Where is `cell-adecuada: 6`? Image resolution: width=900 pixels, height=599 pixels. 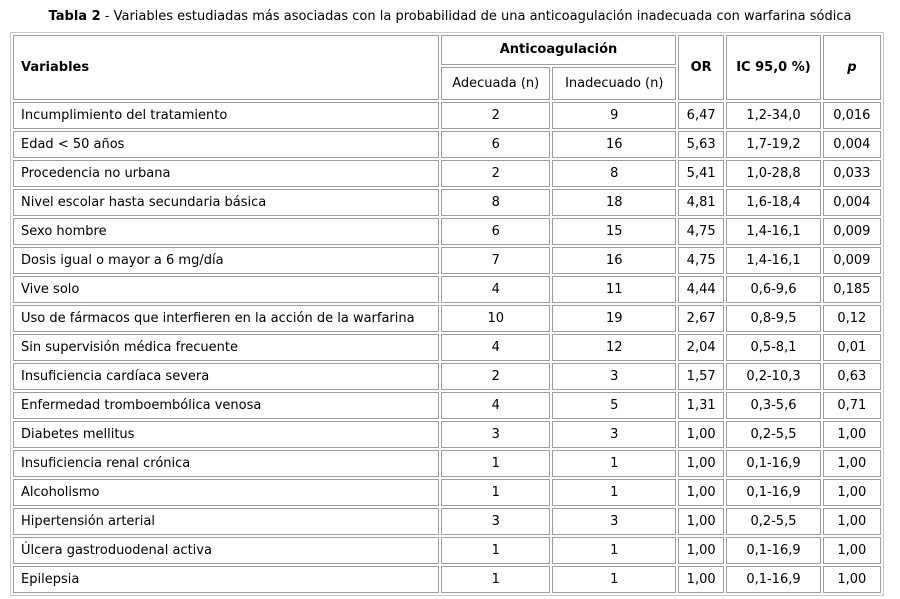
cell-adecuada: 6 is located at coordinates (495, 231).